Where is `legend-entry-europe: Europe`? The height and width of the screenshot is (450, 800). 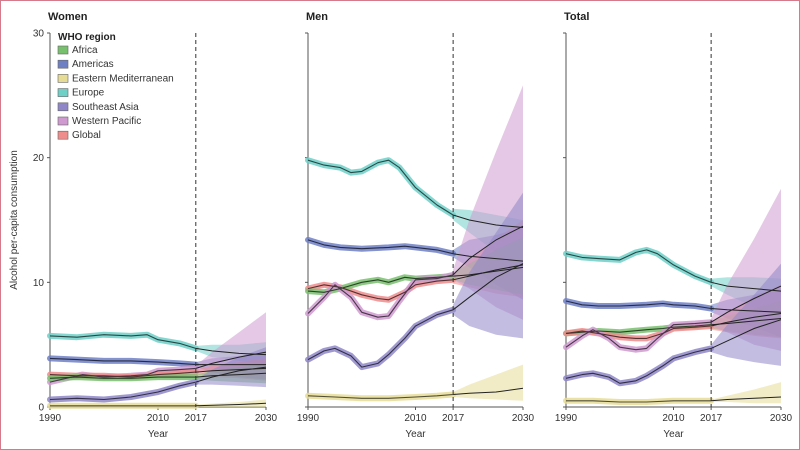 legend-entry-europe: Europe is located at coordinates (88, 93).